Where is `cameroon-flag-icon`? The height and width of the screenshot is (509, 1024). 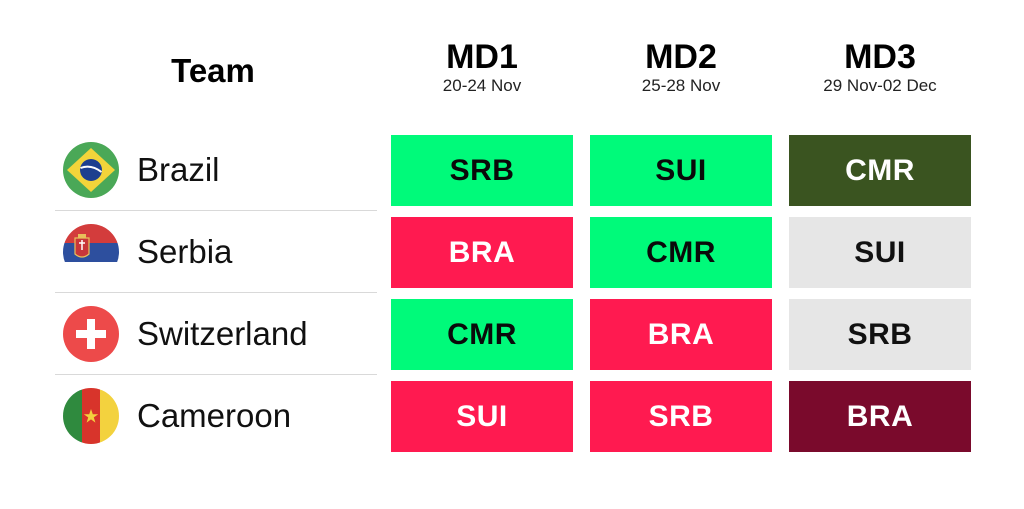 cameroon-flag-icon is located at coordinates (91, 416).